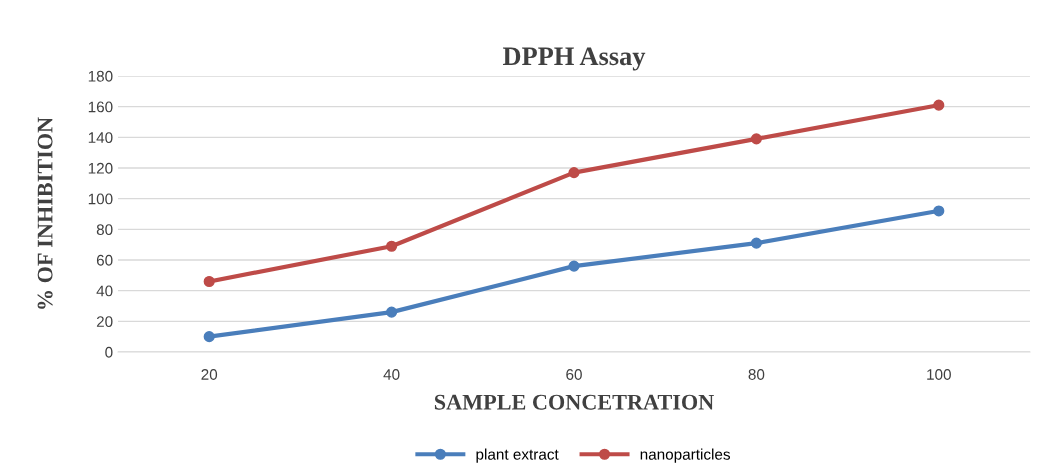 This screenshot has height=473, width=1044. I want to click on y-tick-label: 0, so click(109, 352).